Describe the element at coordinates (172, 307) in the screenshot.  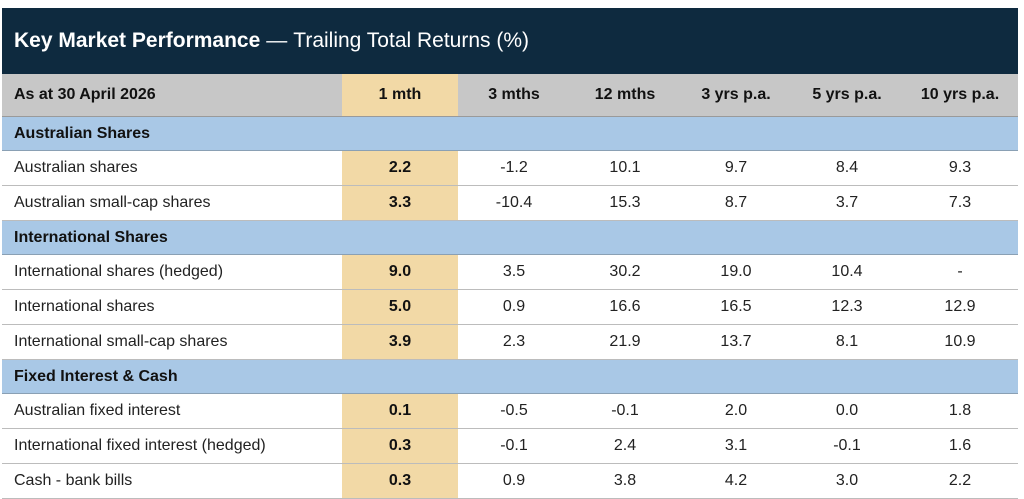
I see `asset-class-name: International shares` at that location.